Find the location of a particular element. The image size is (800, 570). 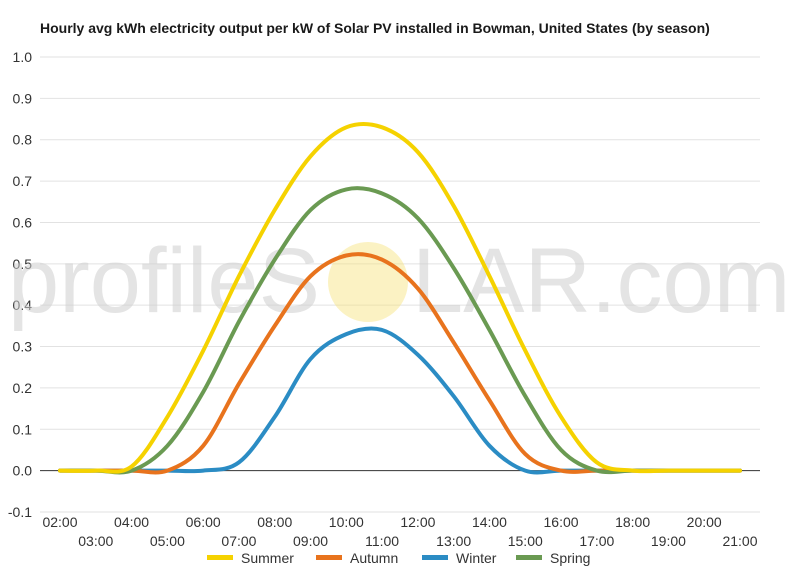

y-axis-tick-labels: 1.0 0.9 0.8 0.7 0.6 0.5 0.4 0.3 0.2 0.1 0.0 -0.1 is located at coordinates (20, 284).